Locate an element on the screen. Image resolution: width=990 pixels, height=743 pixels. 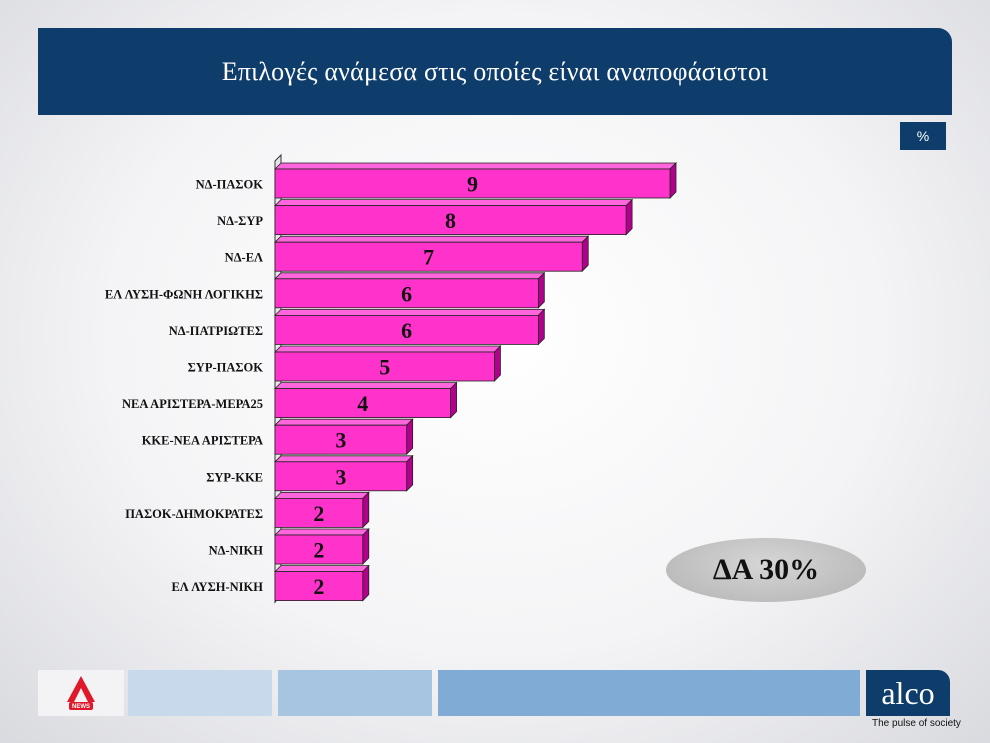
data-label: 4 is located at coordinates (362, 403).